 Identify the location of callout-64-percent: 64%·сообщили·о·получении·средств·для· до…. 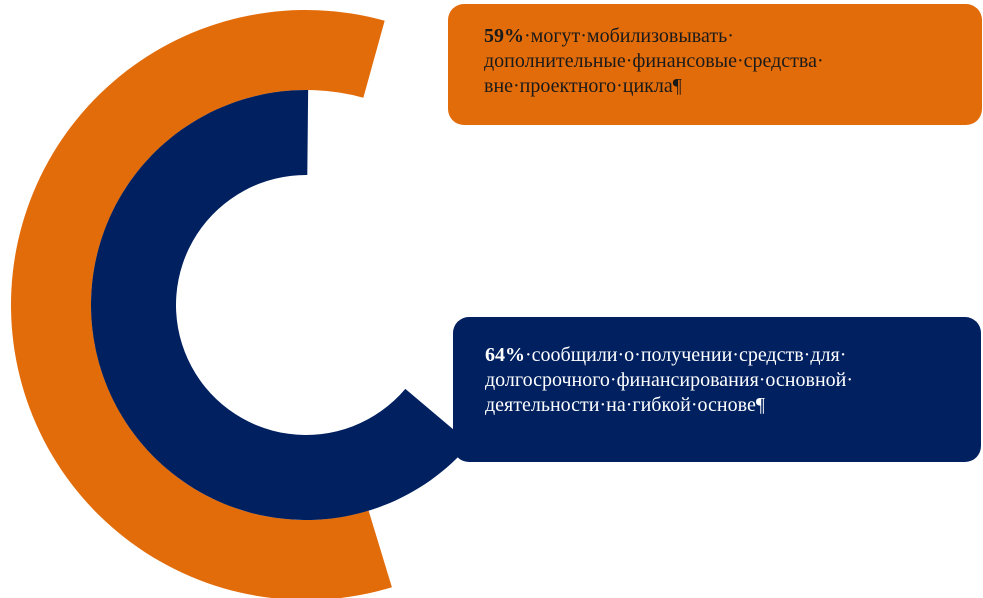
(717, 389).